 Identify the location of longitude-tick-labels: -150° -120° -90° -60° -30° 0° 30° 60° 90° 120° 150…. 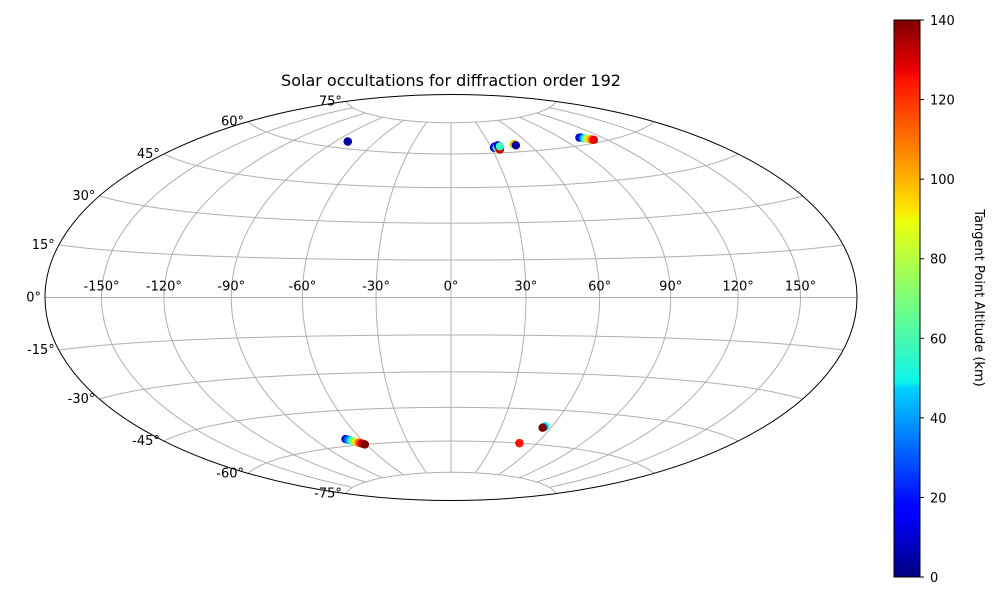
(449, 287).